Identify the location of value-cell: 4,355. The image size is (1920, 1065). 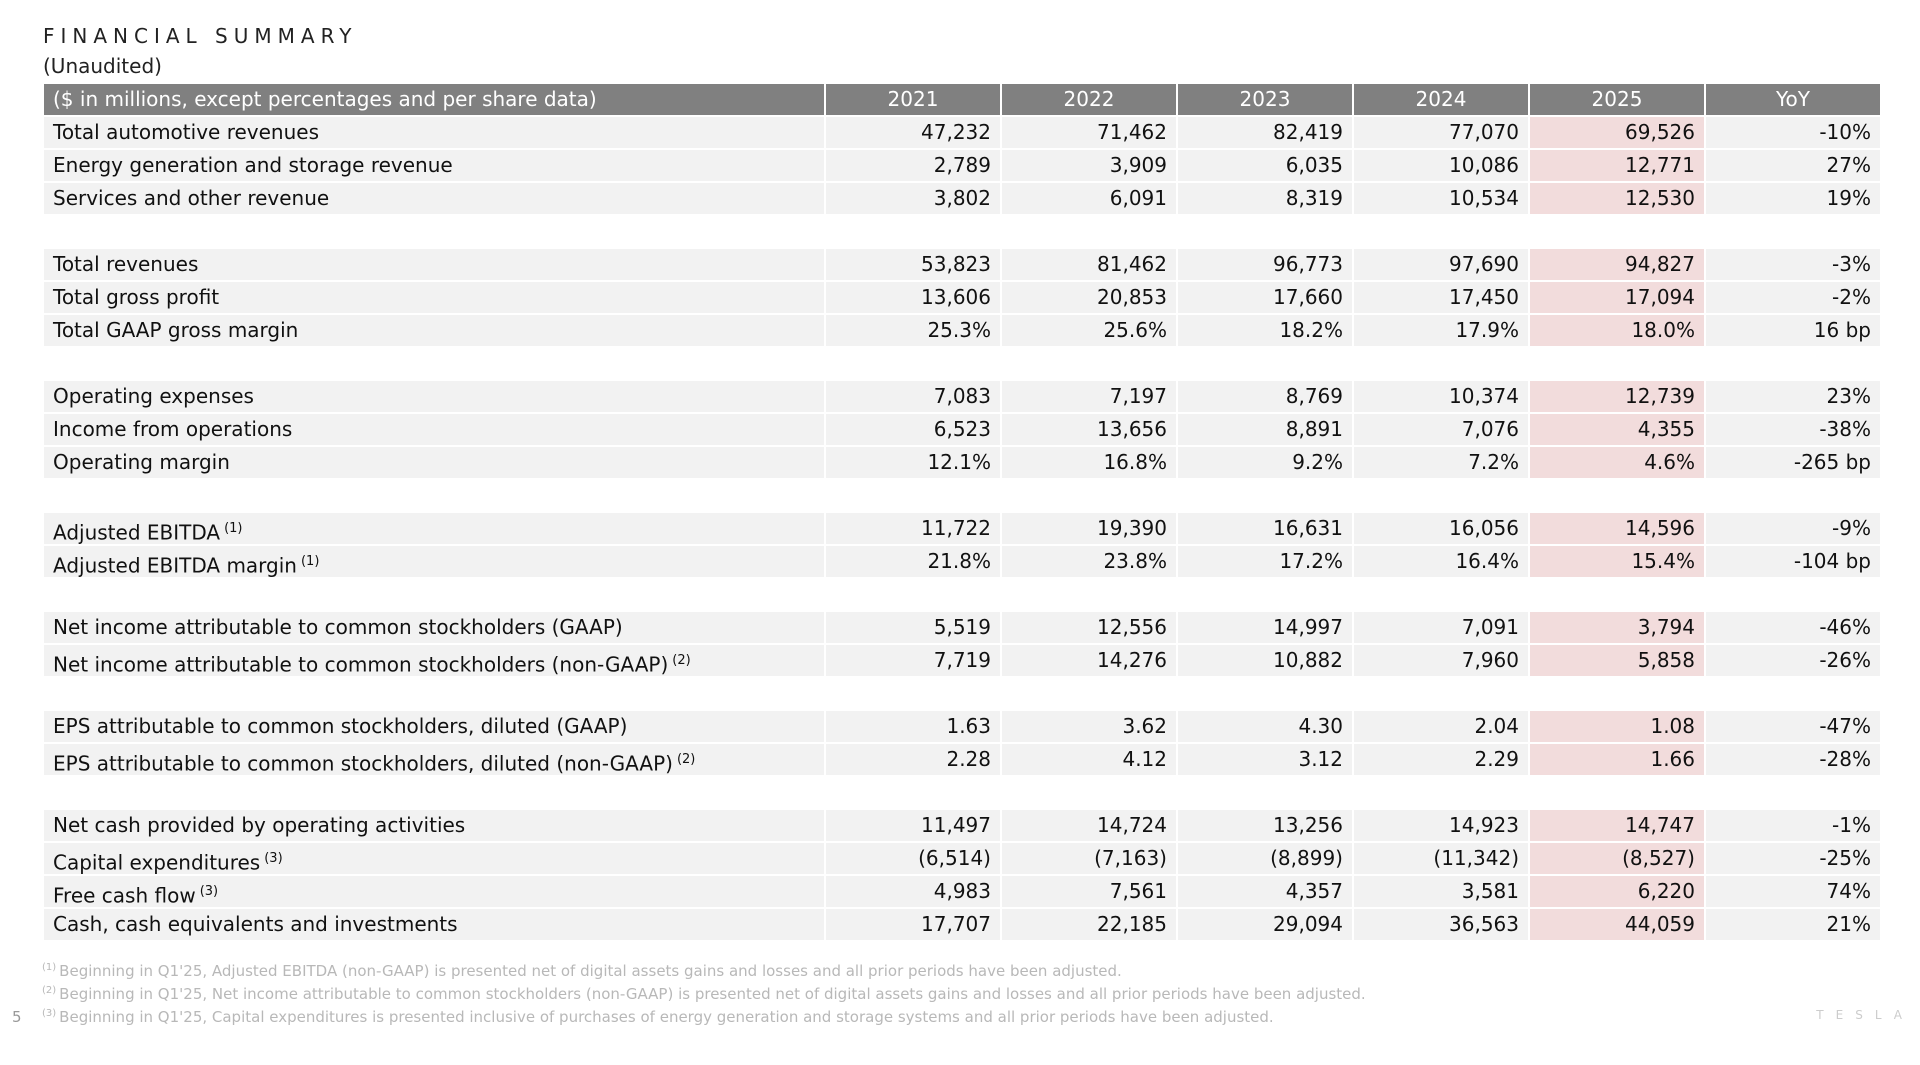
(1617, 429).